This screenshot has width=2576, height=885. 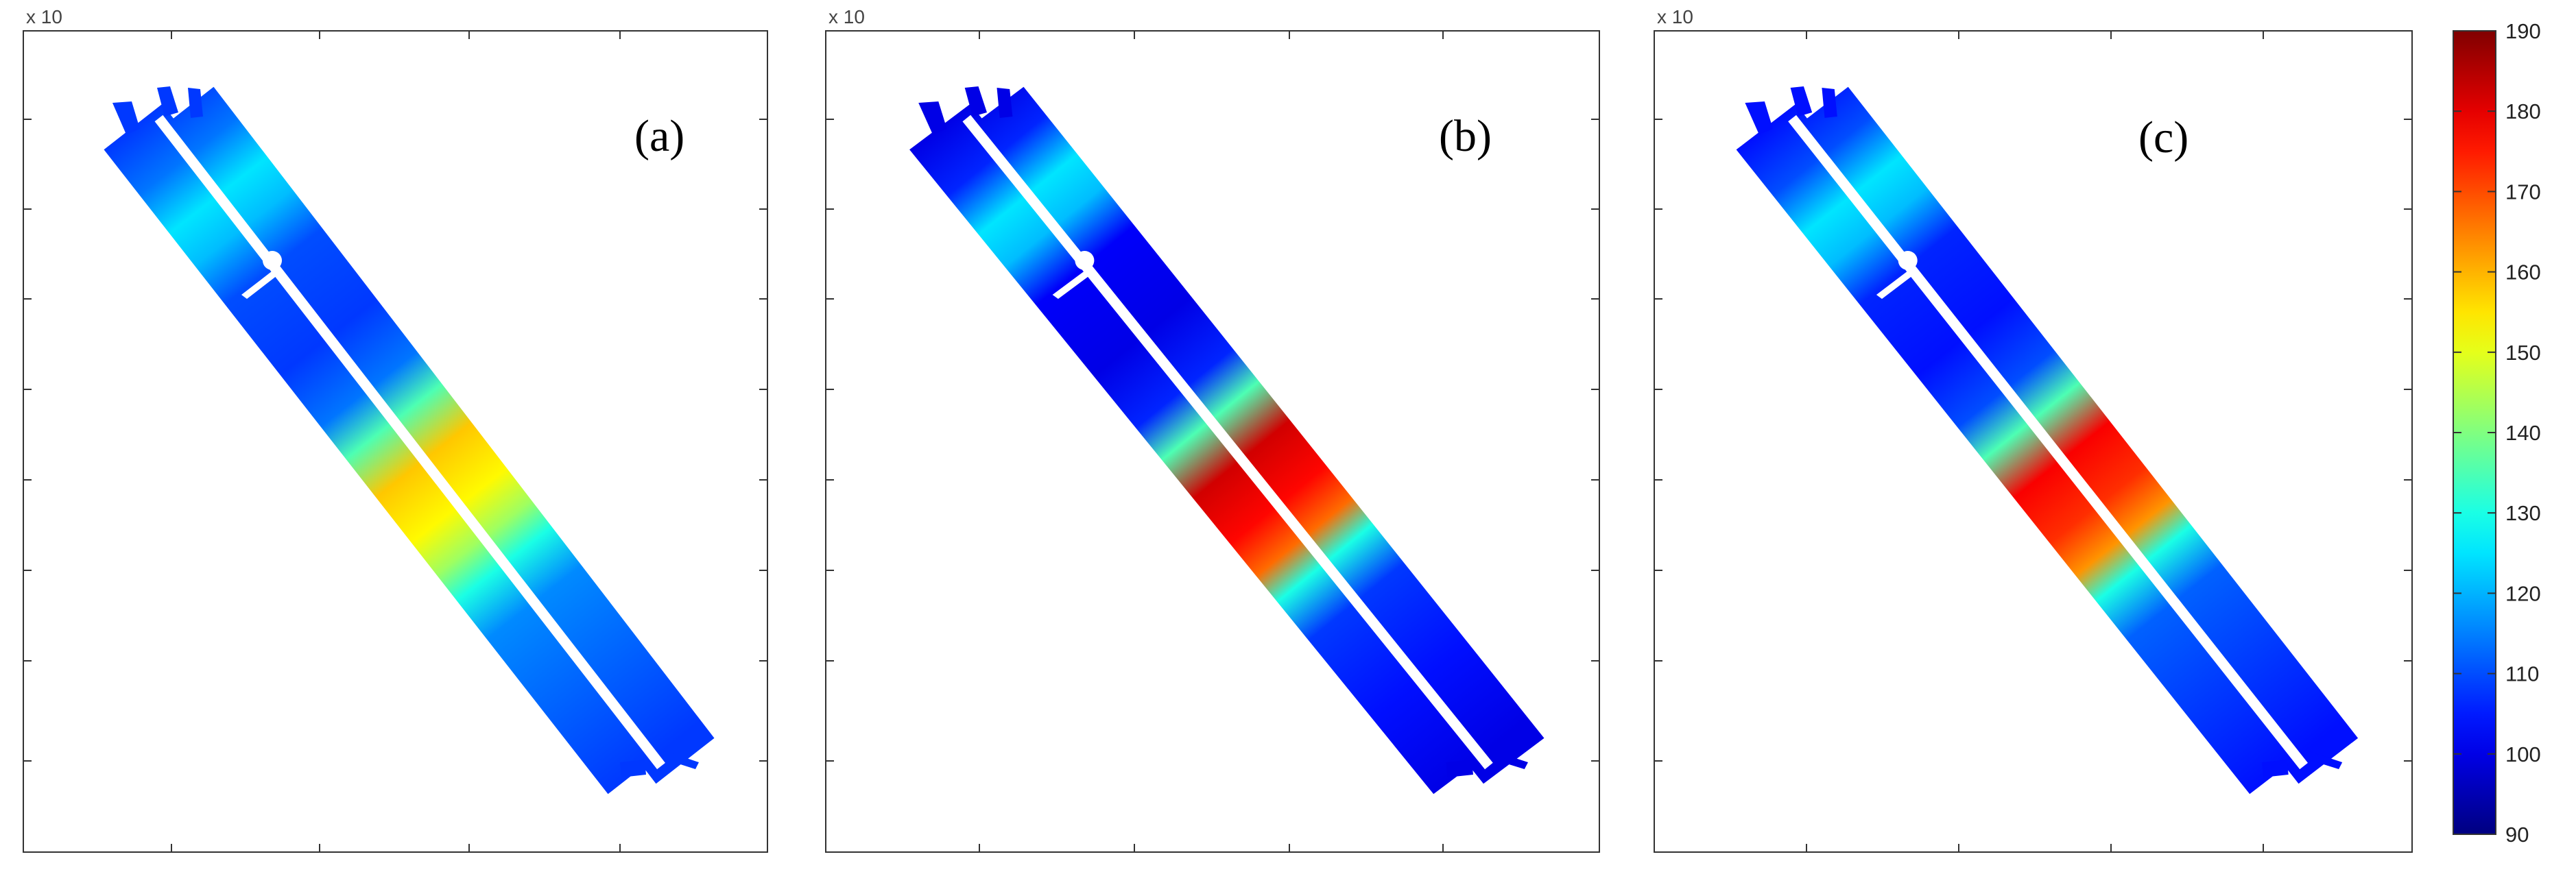 I want to click on panel-label: (b), so click(x=1465, y=136).